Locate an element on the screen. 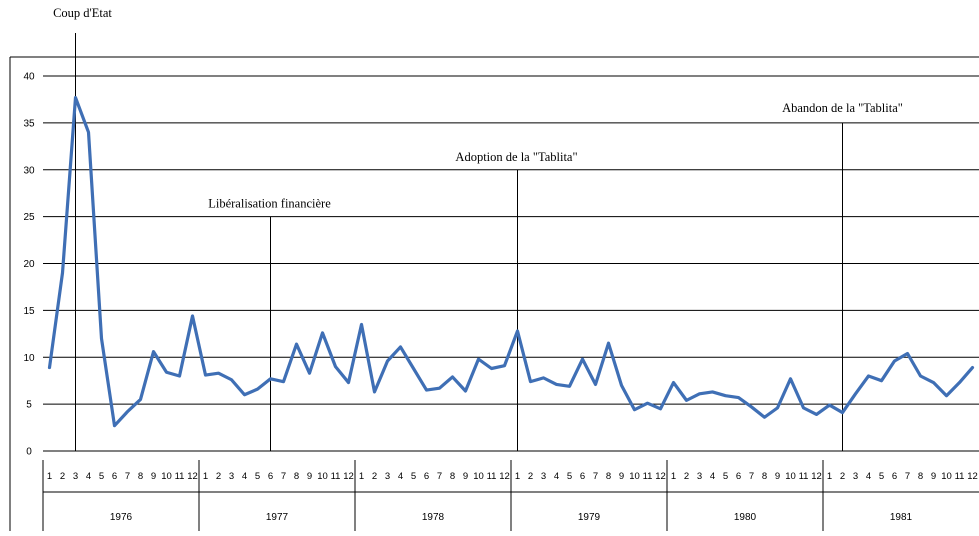  x-tick-year: 1980 is located at coordinates (745, 517).